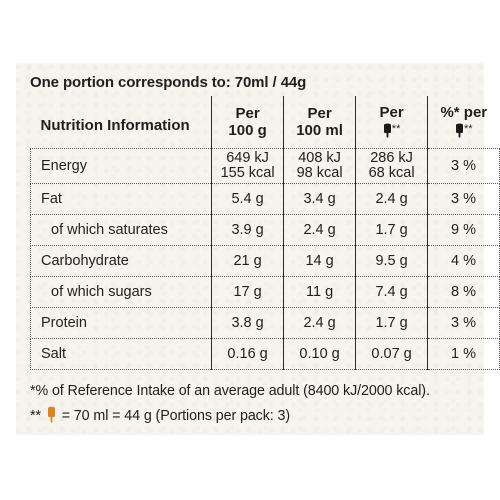 This screenshot has width=500, height=500. What do you see at coordinates (35, 416) in the screenshot?
I see `footnote-marker: **` at bounding box center [35, 416].